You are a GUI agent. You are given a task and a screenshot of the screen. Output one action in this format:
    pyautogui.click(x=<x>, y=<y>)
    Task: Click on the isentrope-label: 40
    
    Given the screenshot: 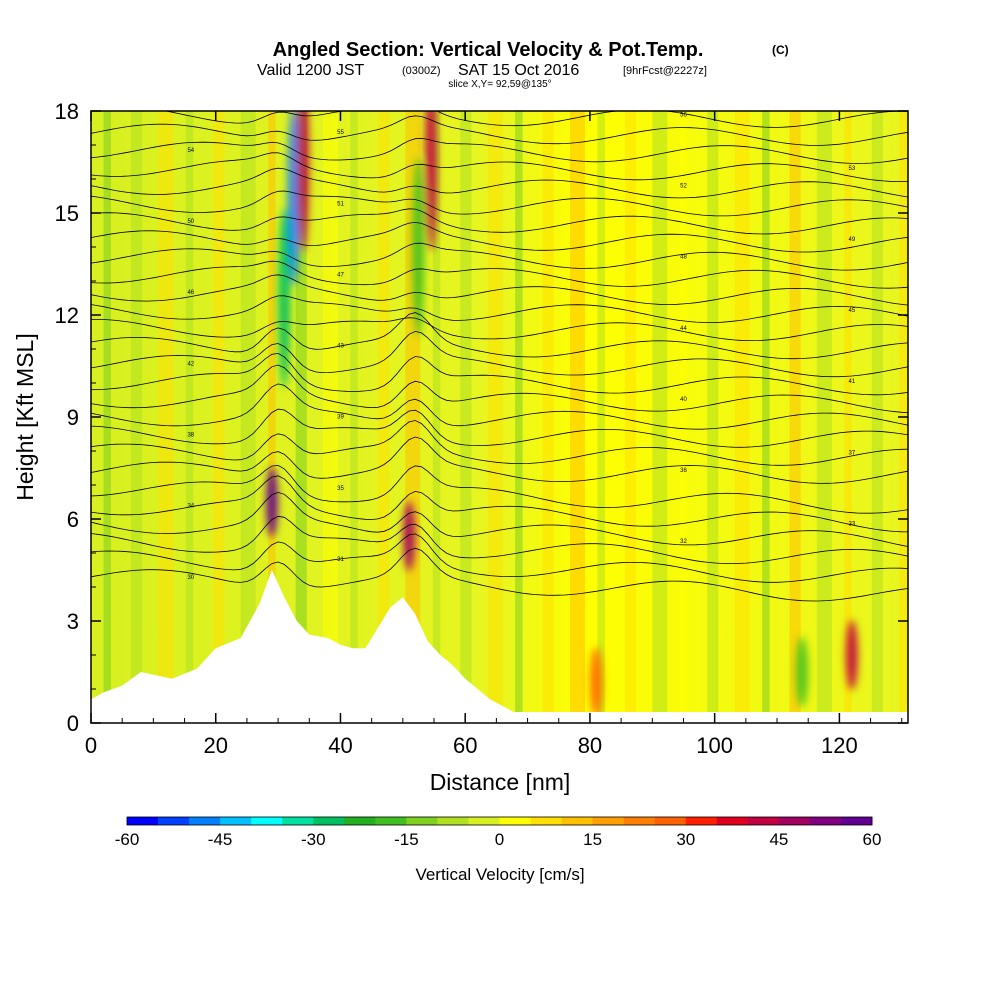 What is the action you would take?
    pyautogui.click(x=683, y=400)
    